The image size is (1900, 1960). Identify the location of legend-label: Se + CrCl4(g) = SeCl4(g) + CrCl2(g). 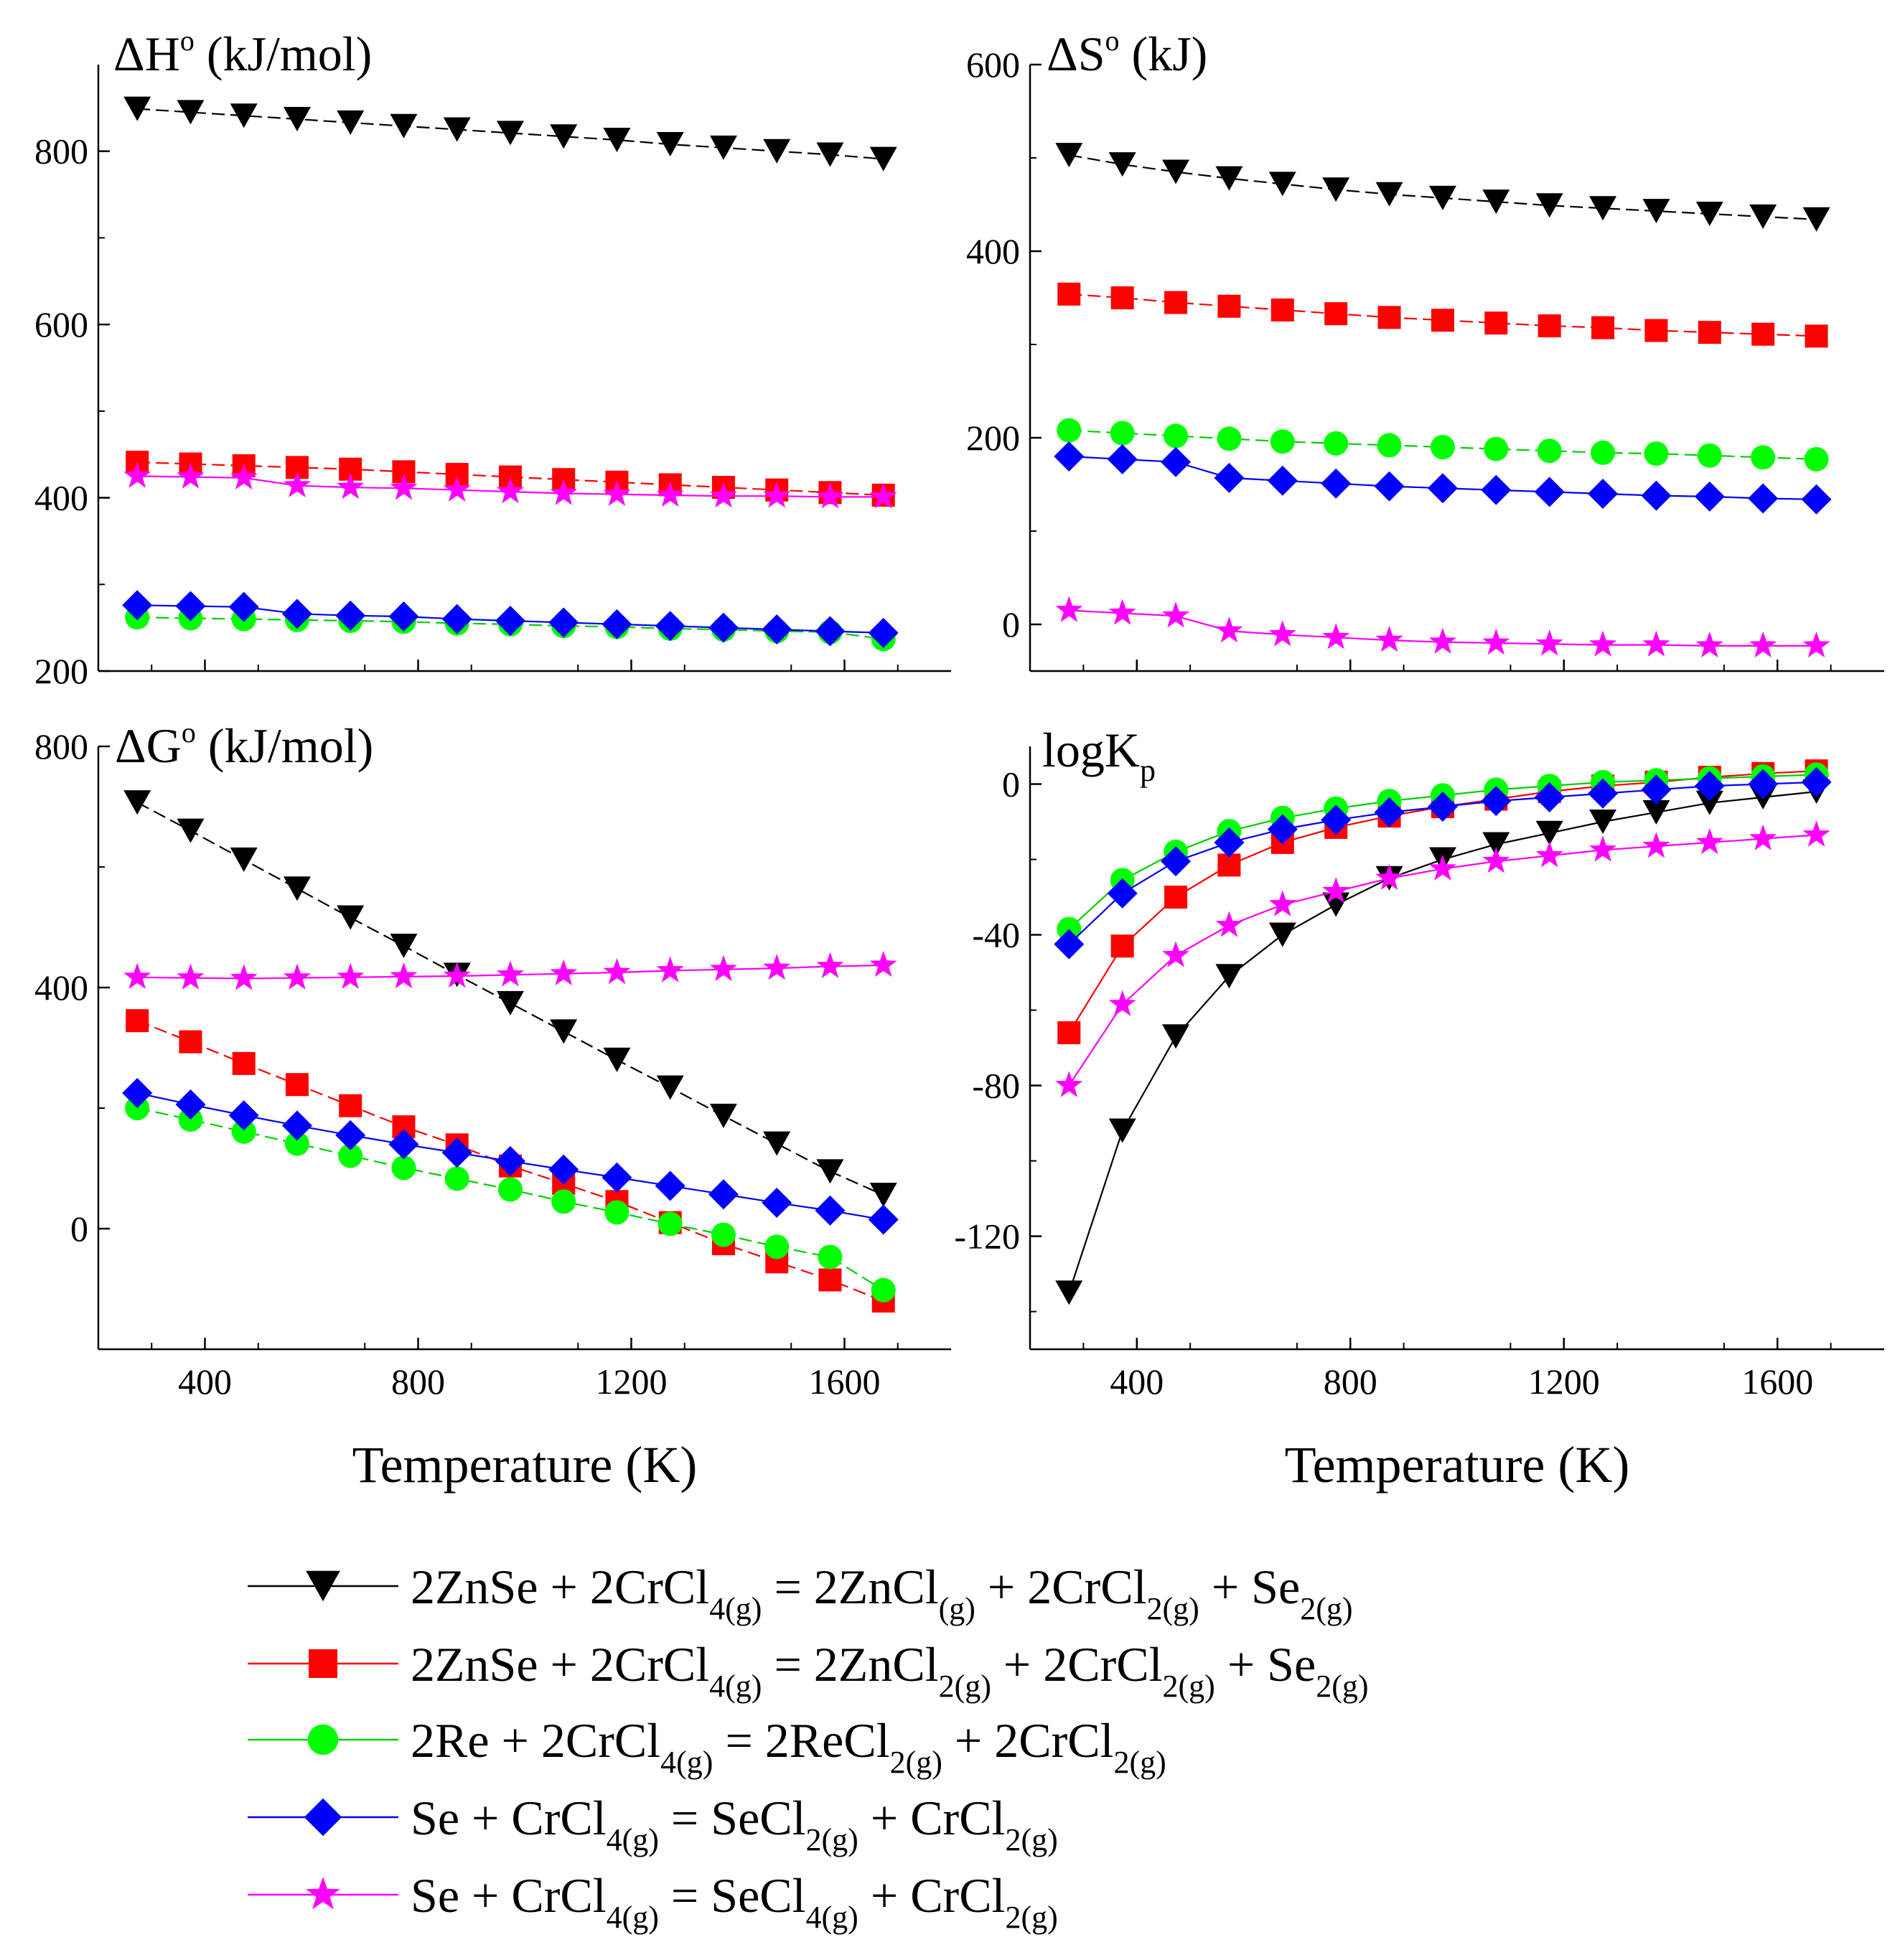
(734, 1901).